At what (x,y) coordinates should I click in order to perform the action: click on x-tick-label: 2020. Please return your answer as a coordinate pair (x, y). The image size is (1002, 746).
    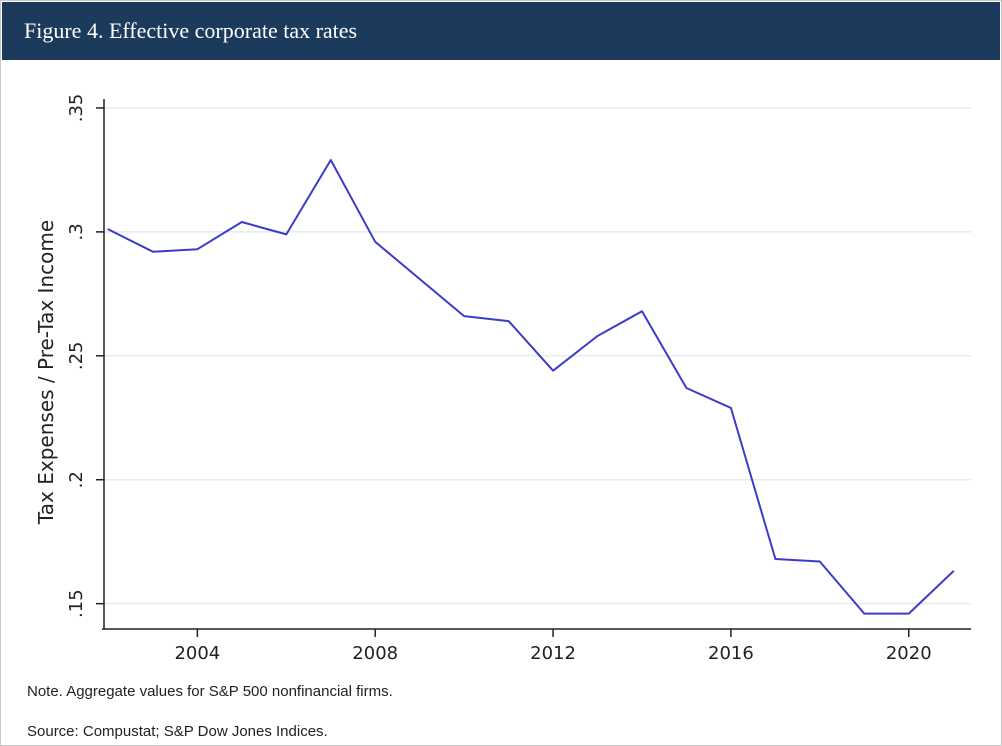
    Looking at the image, I should click on (909, 653).